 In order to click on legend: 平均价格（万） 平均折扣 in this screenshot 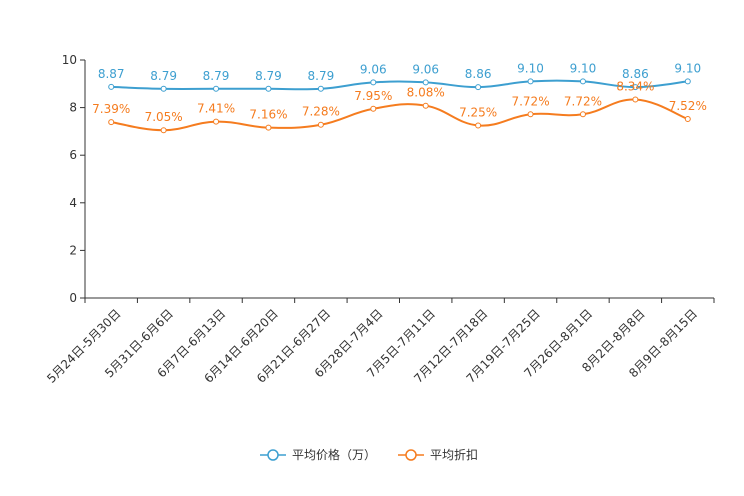, I will do `click(369, 454)`.